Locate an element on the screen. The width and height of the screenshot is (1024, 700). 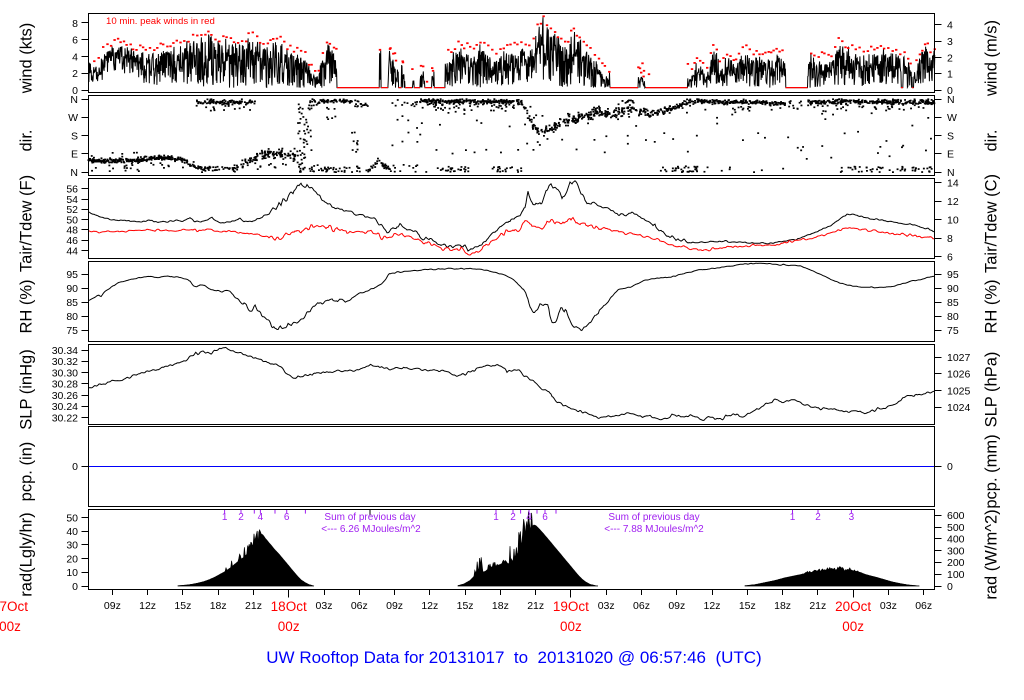
svg-text: <--- 7.88 MJoules/m^2 is located at coordinates (654, 529).